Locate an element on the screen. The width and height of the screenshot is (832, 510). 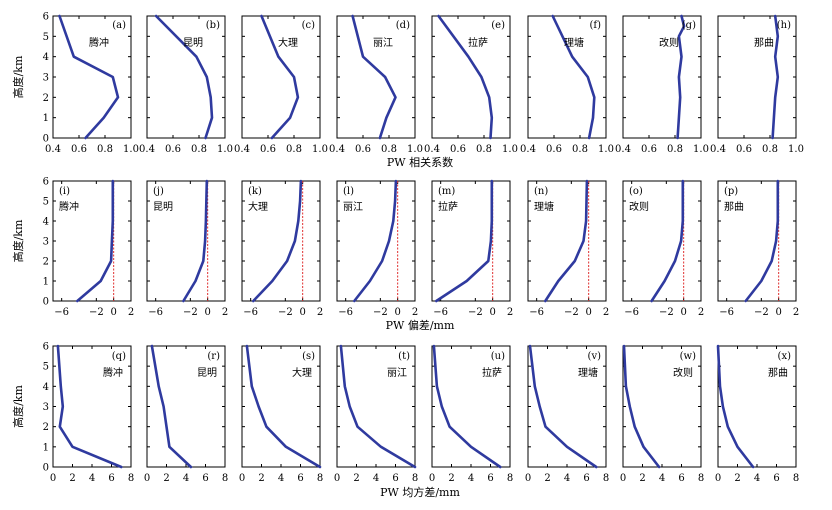
panel-label: (l) is located at coordinates (348, 191).